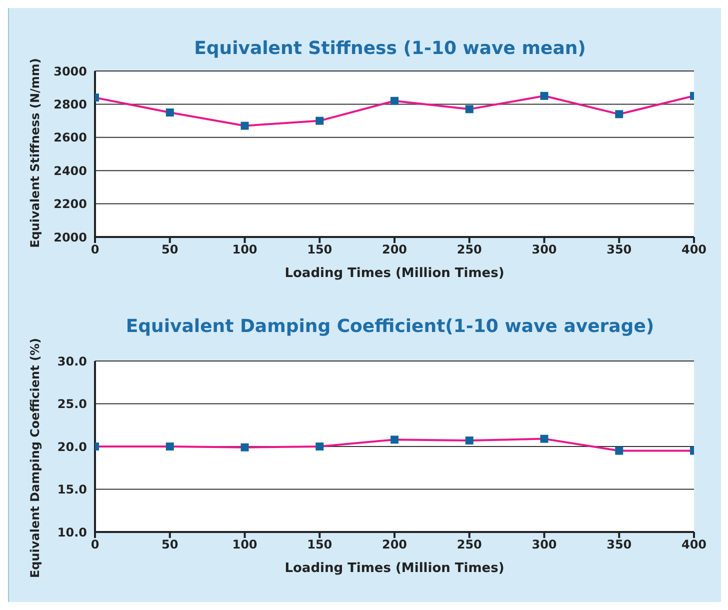 The width and height of the screenshot is (728, 610). What do you see at coordinates (72, 404) in the screenshot?
I see `y-tick-label: 25.0` at bounding box center [72, 404].